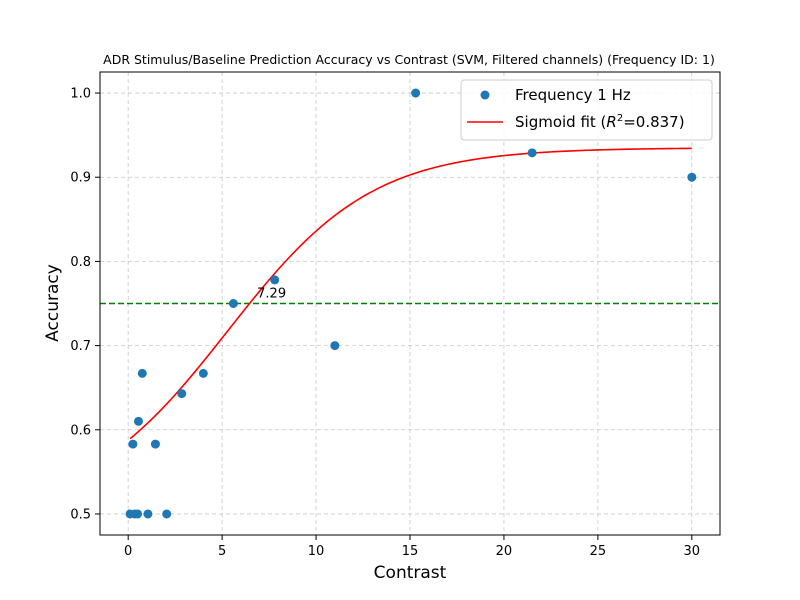 This screenshot has height=600, width=800. What do you see at coordinates (80, 430) in the screenshot?
I see `y-tick-label: 0.6` at bounding box center [80, 430].